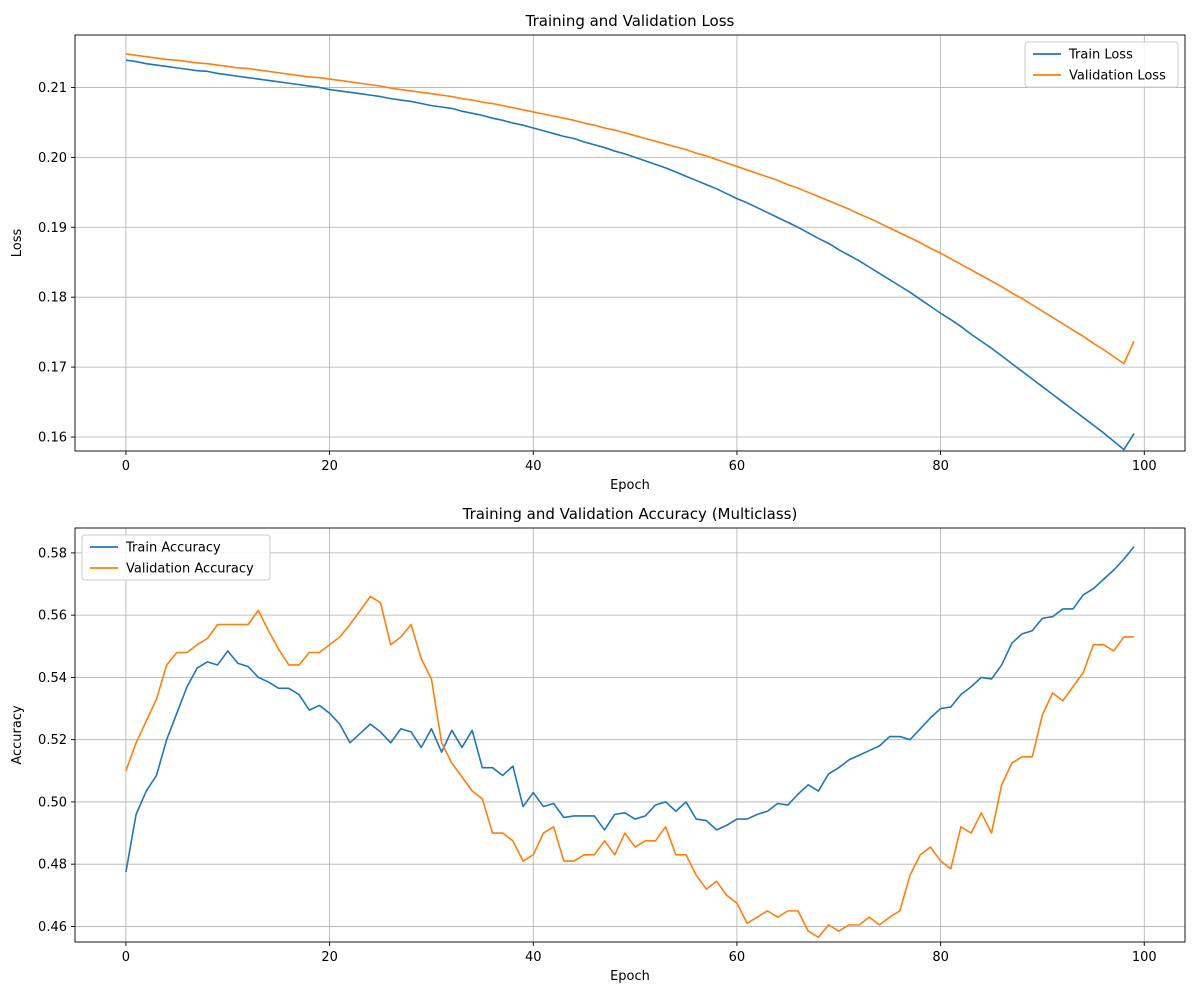 The width and height of the screenshot is (1200, 1000). I want to click on legend: Train Accuracy Validation Accuracy, so click(176, 557).